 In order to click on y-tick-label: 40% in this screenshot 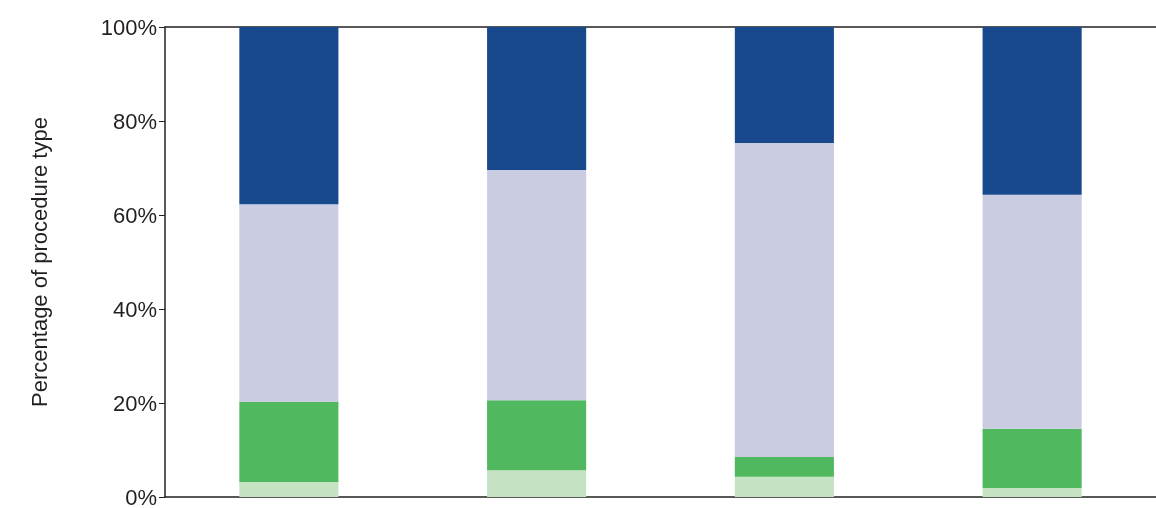, I will do `click(134, 309)`.